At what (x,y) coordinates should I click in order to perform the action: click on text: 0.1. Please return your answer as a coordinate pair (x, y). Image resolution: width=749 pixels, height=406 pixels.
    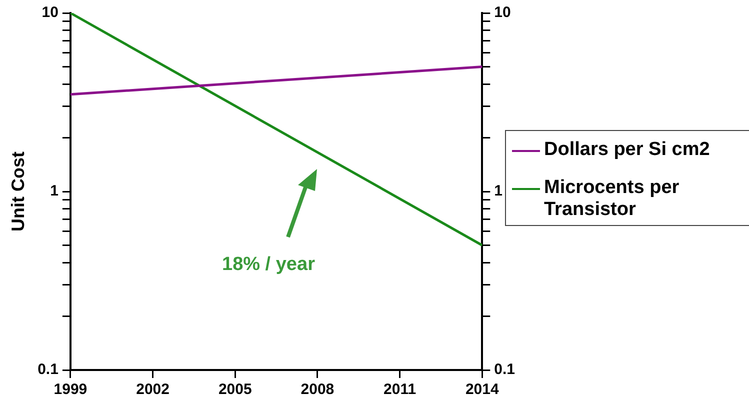
    Looking at the image, I should click on (505, 369).